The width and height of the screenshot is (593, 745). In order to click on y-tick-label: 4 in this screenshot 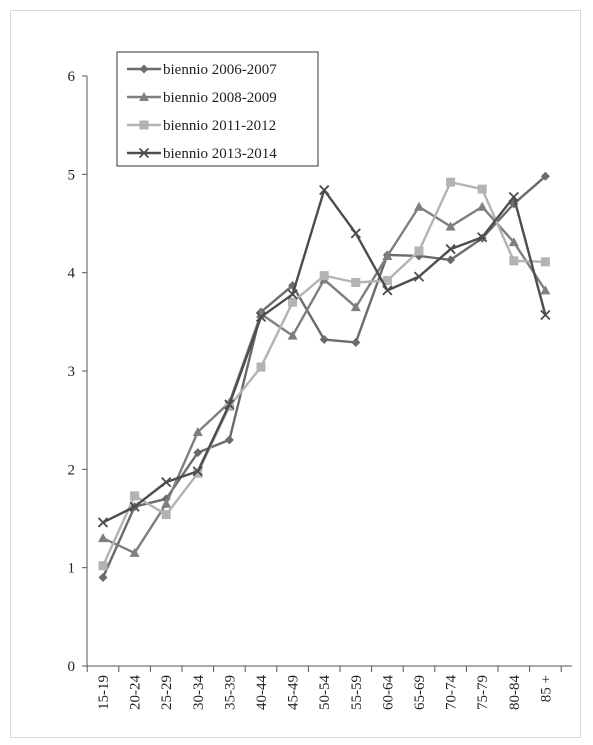, I will do `click(72, 274)`.